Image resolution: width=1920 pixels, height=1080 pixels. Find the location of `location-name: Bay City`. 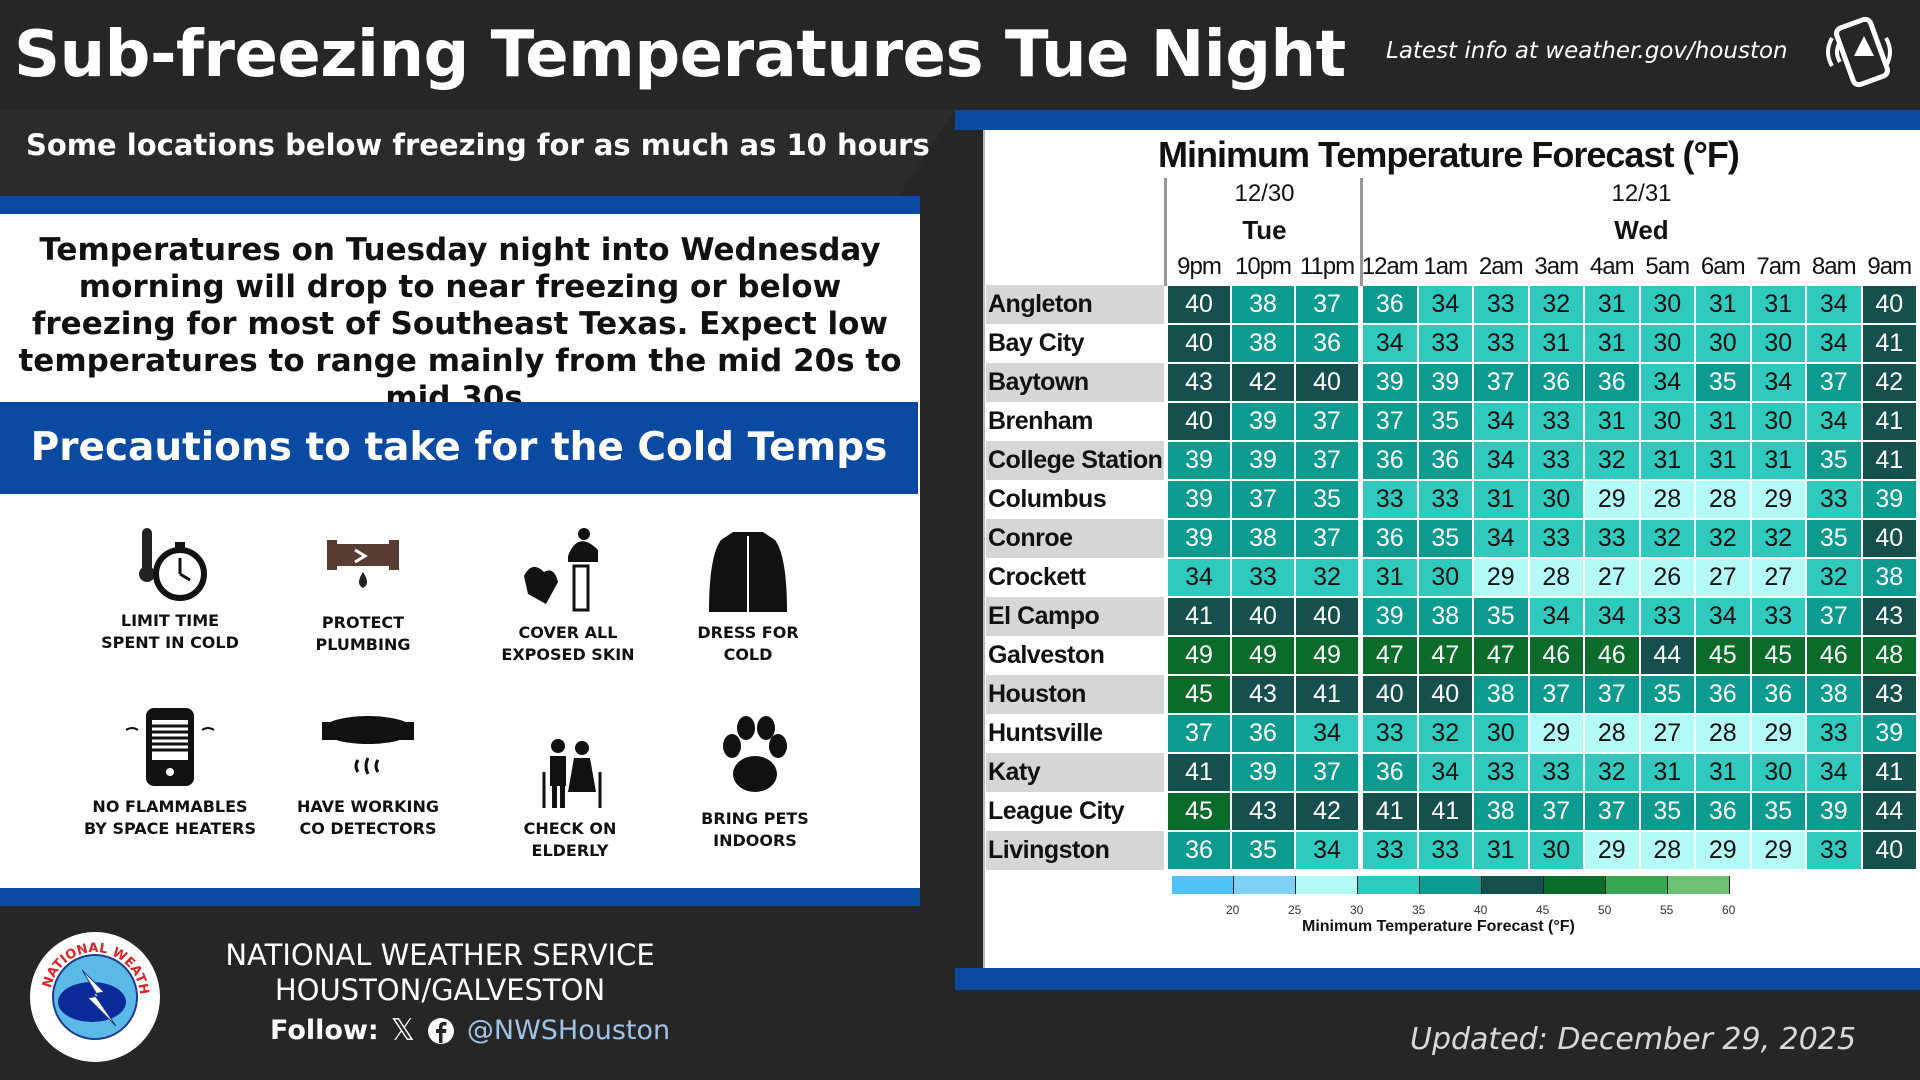

location-name: Bay City is located at coordinates (1036, 343).